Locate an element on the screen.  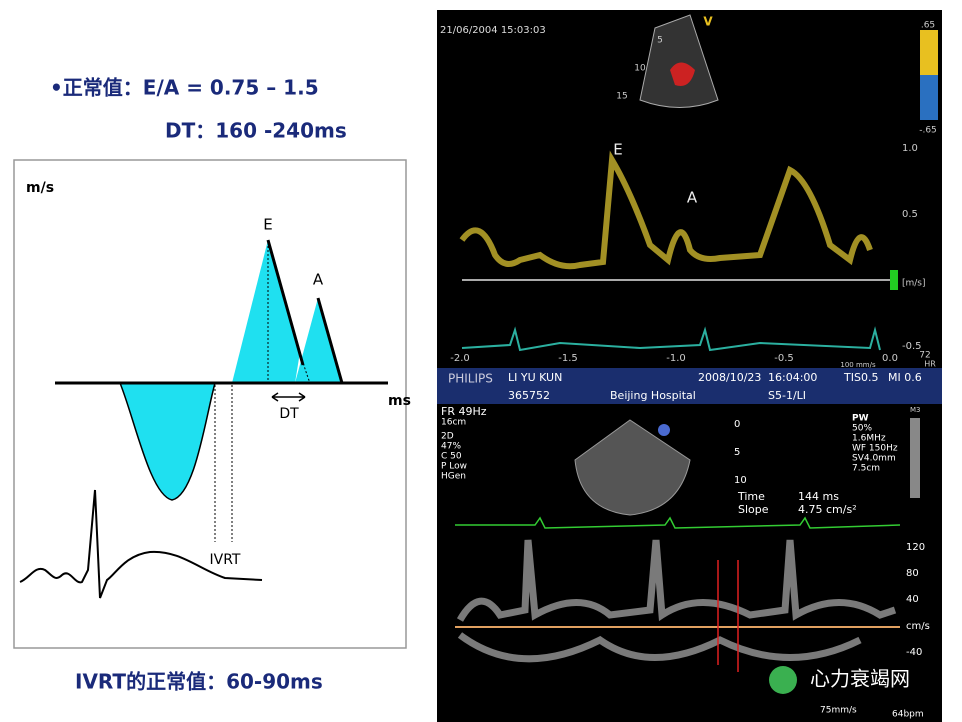
patient: LI YU KUN is located at coordinates (535, 377).